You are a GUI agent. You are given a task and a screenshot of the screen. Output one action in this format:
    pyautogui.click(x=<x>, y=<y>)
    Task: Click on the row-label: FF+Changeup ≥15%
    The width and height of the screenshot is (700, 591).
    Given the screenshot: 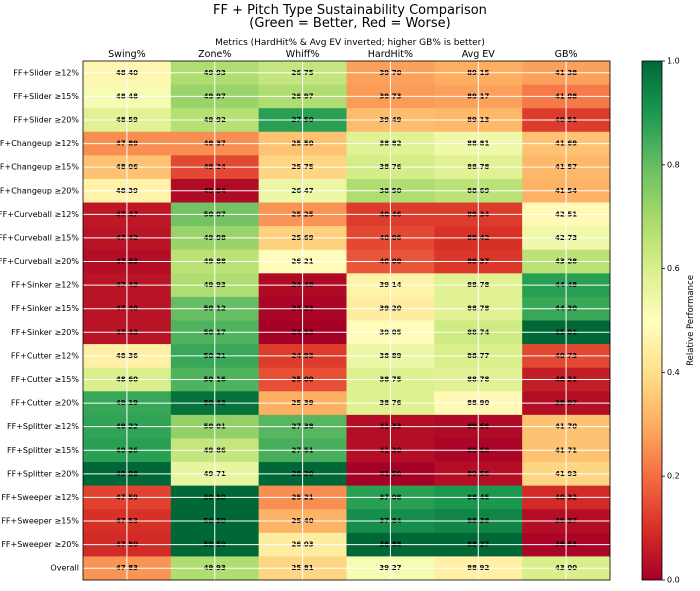 What is the action you would take?
    pyautogui.click(x=39, y=167)
    